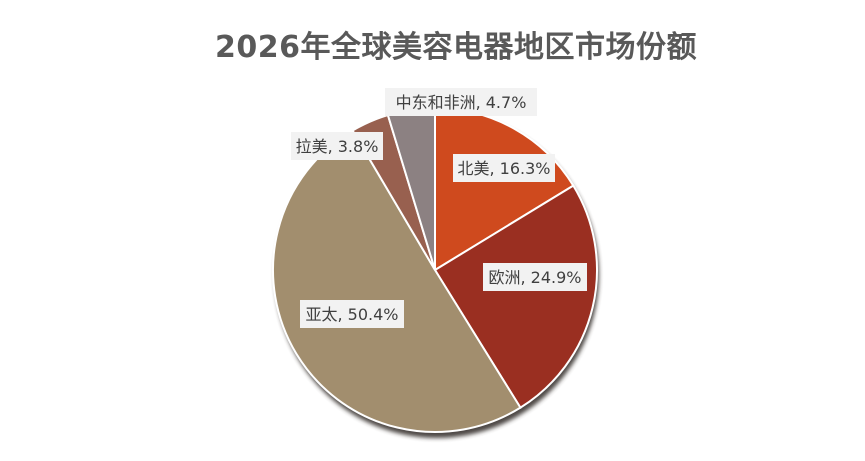 This screenshot has width=865, height=461. I want to click on chart-title: 2026年全球美容电器地区市场份额, so click(456, 47).